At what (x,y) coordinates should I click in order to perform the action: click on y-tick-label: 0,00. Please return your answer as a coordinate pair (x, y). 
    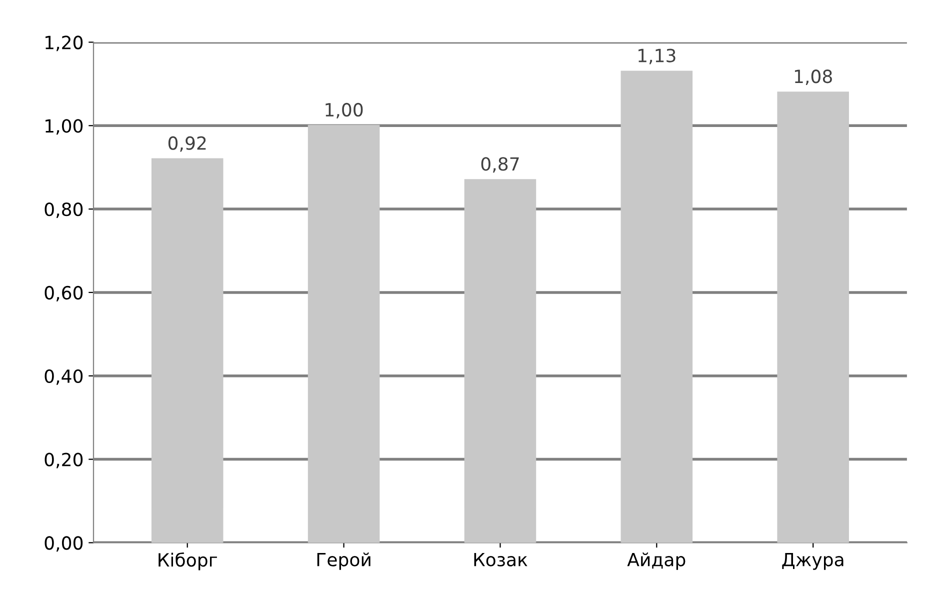
    Looking at the image, I should click on (63, 544).